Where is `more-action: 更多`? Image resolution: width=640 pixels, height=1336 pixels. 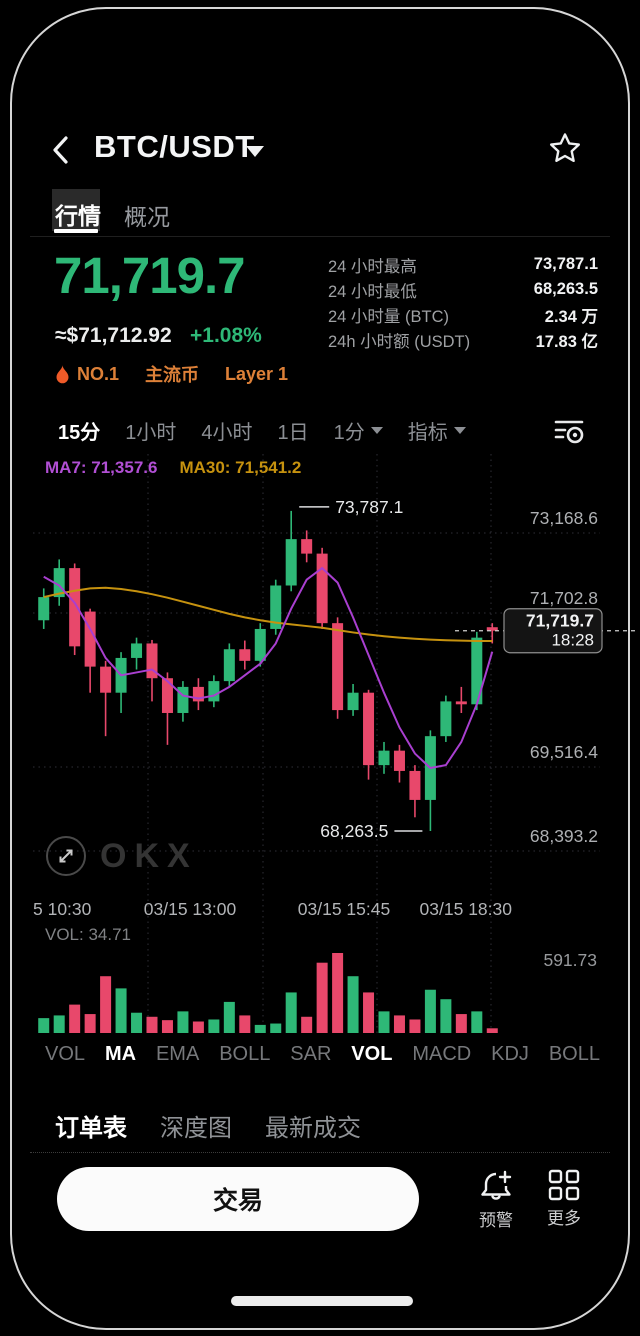 more-action: 更多 is located at coordinates (564, 1199).